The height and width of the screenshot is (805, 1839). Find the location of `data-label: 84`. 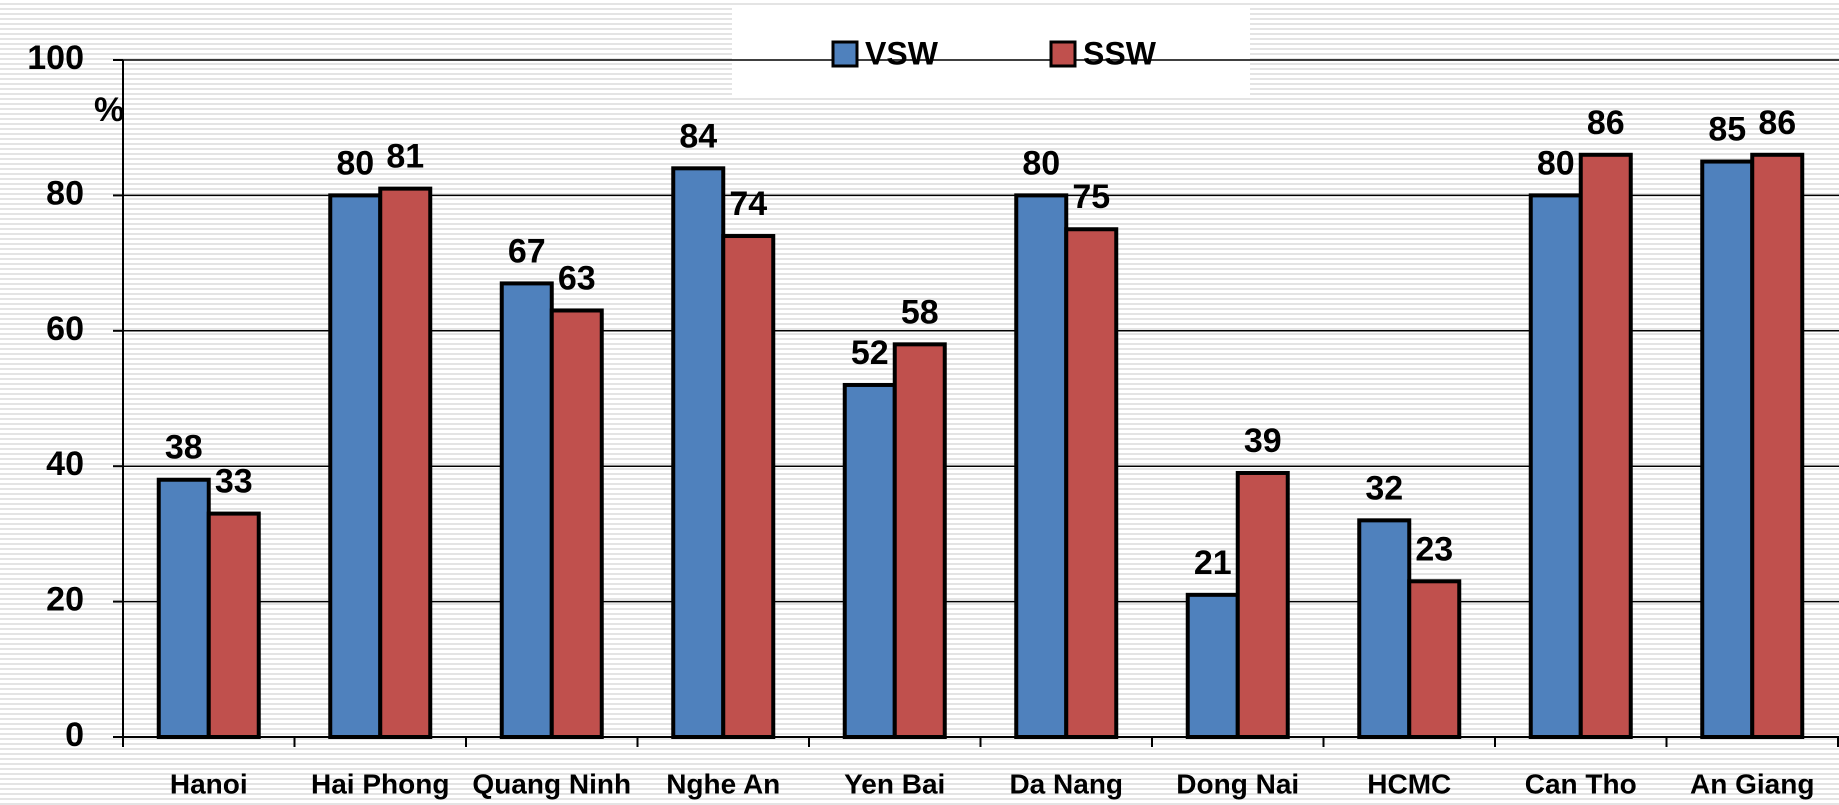

data-label: 84 is located at coordinates (698, 136).